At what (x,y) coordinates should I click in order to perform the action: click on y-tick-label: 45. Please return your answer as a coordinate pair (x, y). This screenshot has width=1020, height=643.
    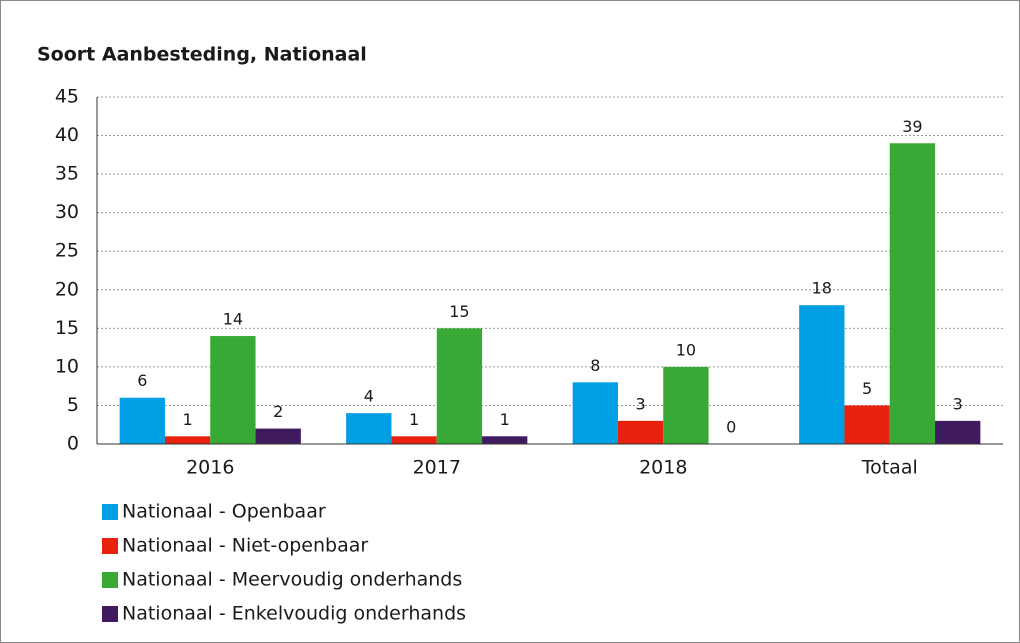
    Looking at the image, I should click on (67, 97).